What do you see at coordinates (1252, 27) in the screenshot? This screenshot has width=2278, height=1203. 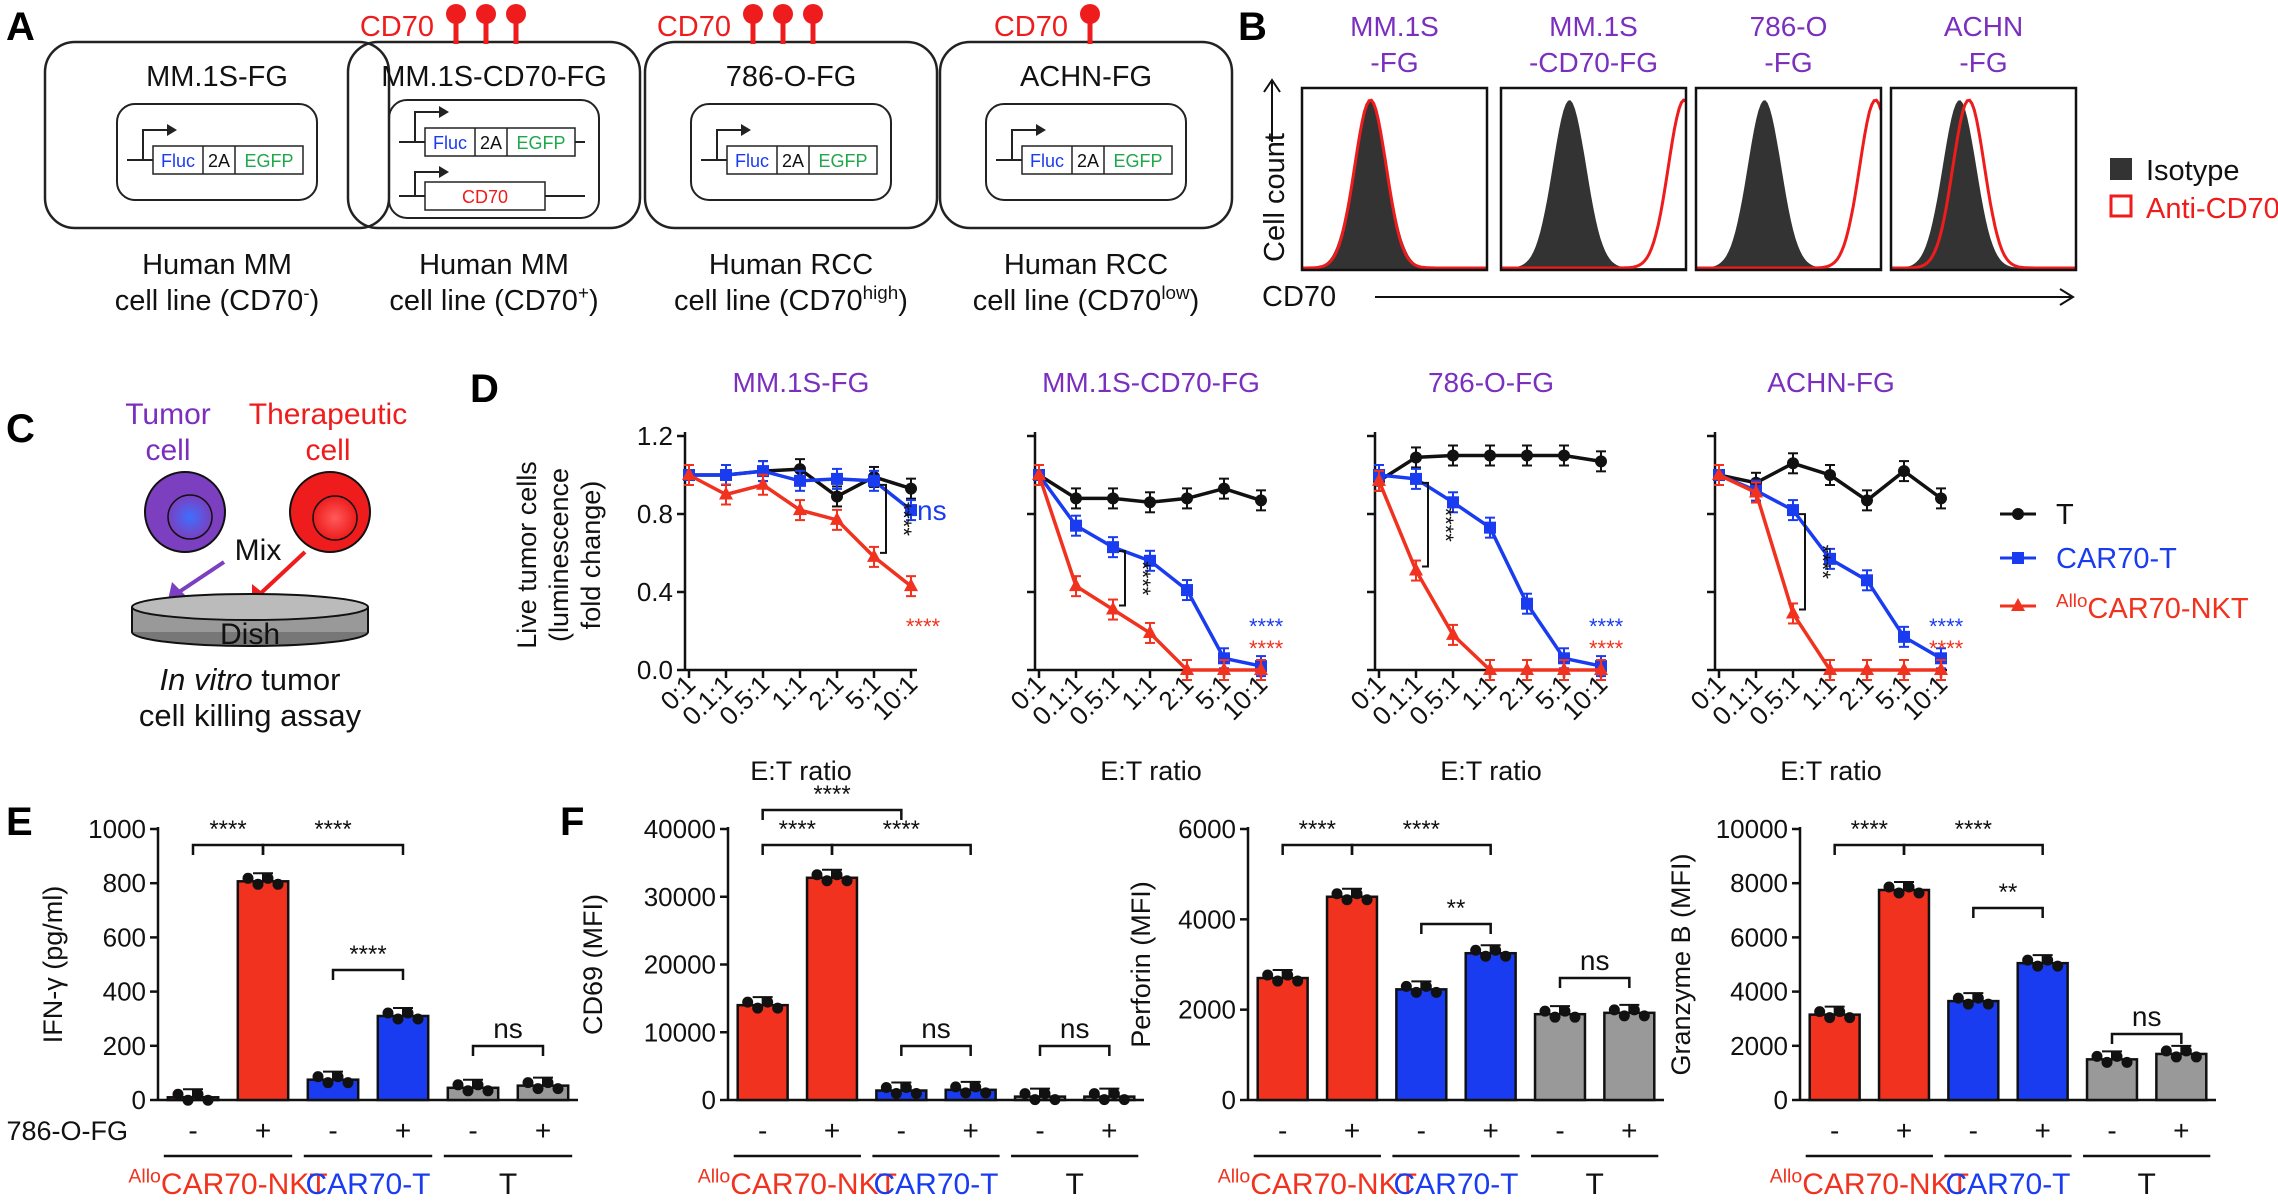 I see `panel-b-label: B` at bounding box center [1252, 27].